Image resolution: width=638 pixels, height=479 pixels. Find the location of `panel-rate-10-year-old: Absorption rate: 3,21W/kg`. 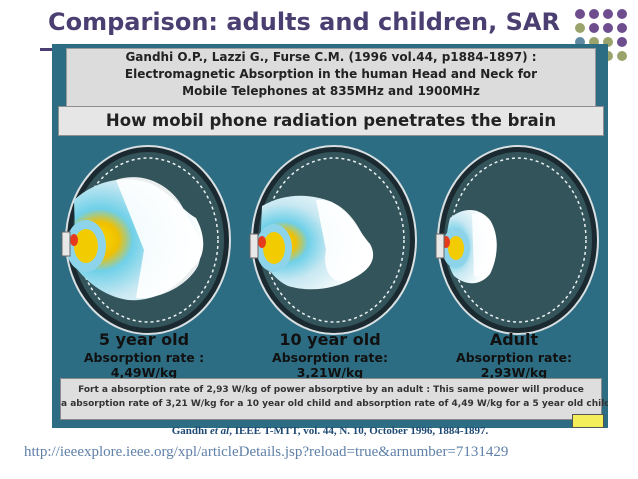

panel-rate-10-year-old: Absorption rate: 3,21W/kg is located at coordinates (330, 365).